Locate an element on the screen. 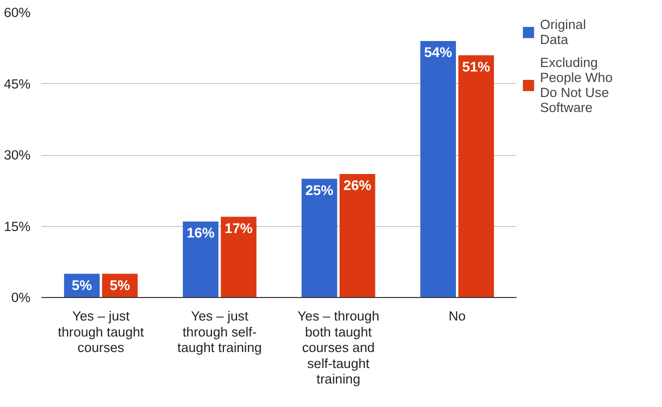 This screenshot has width=662, height=407. data-label: 51% is located at coordinates (476, 66).